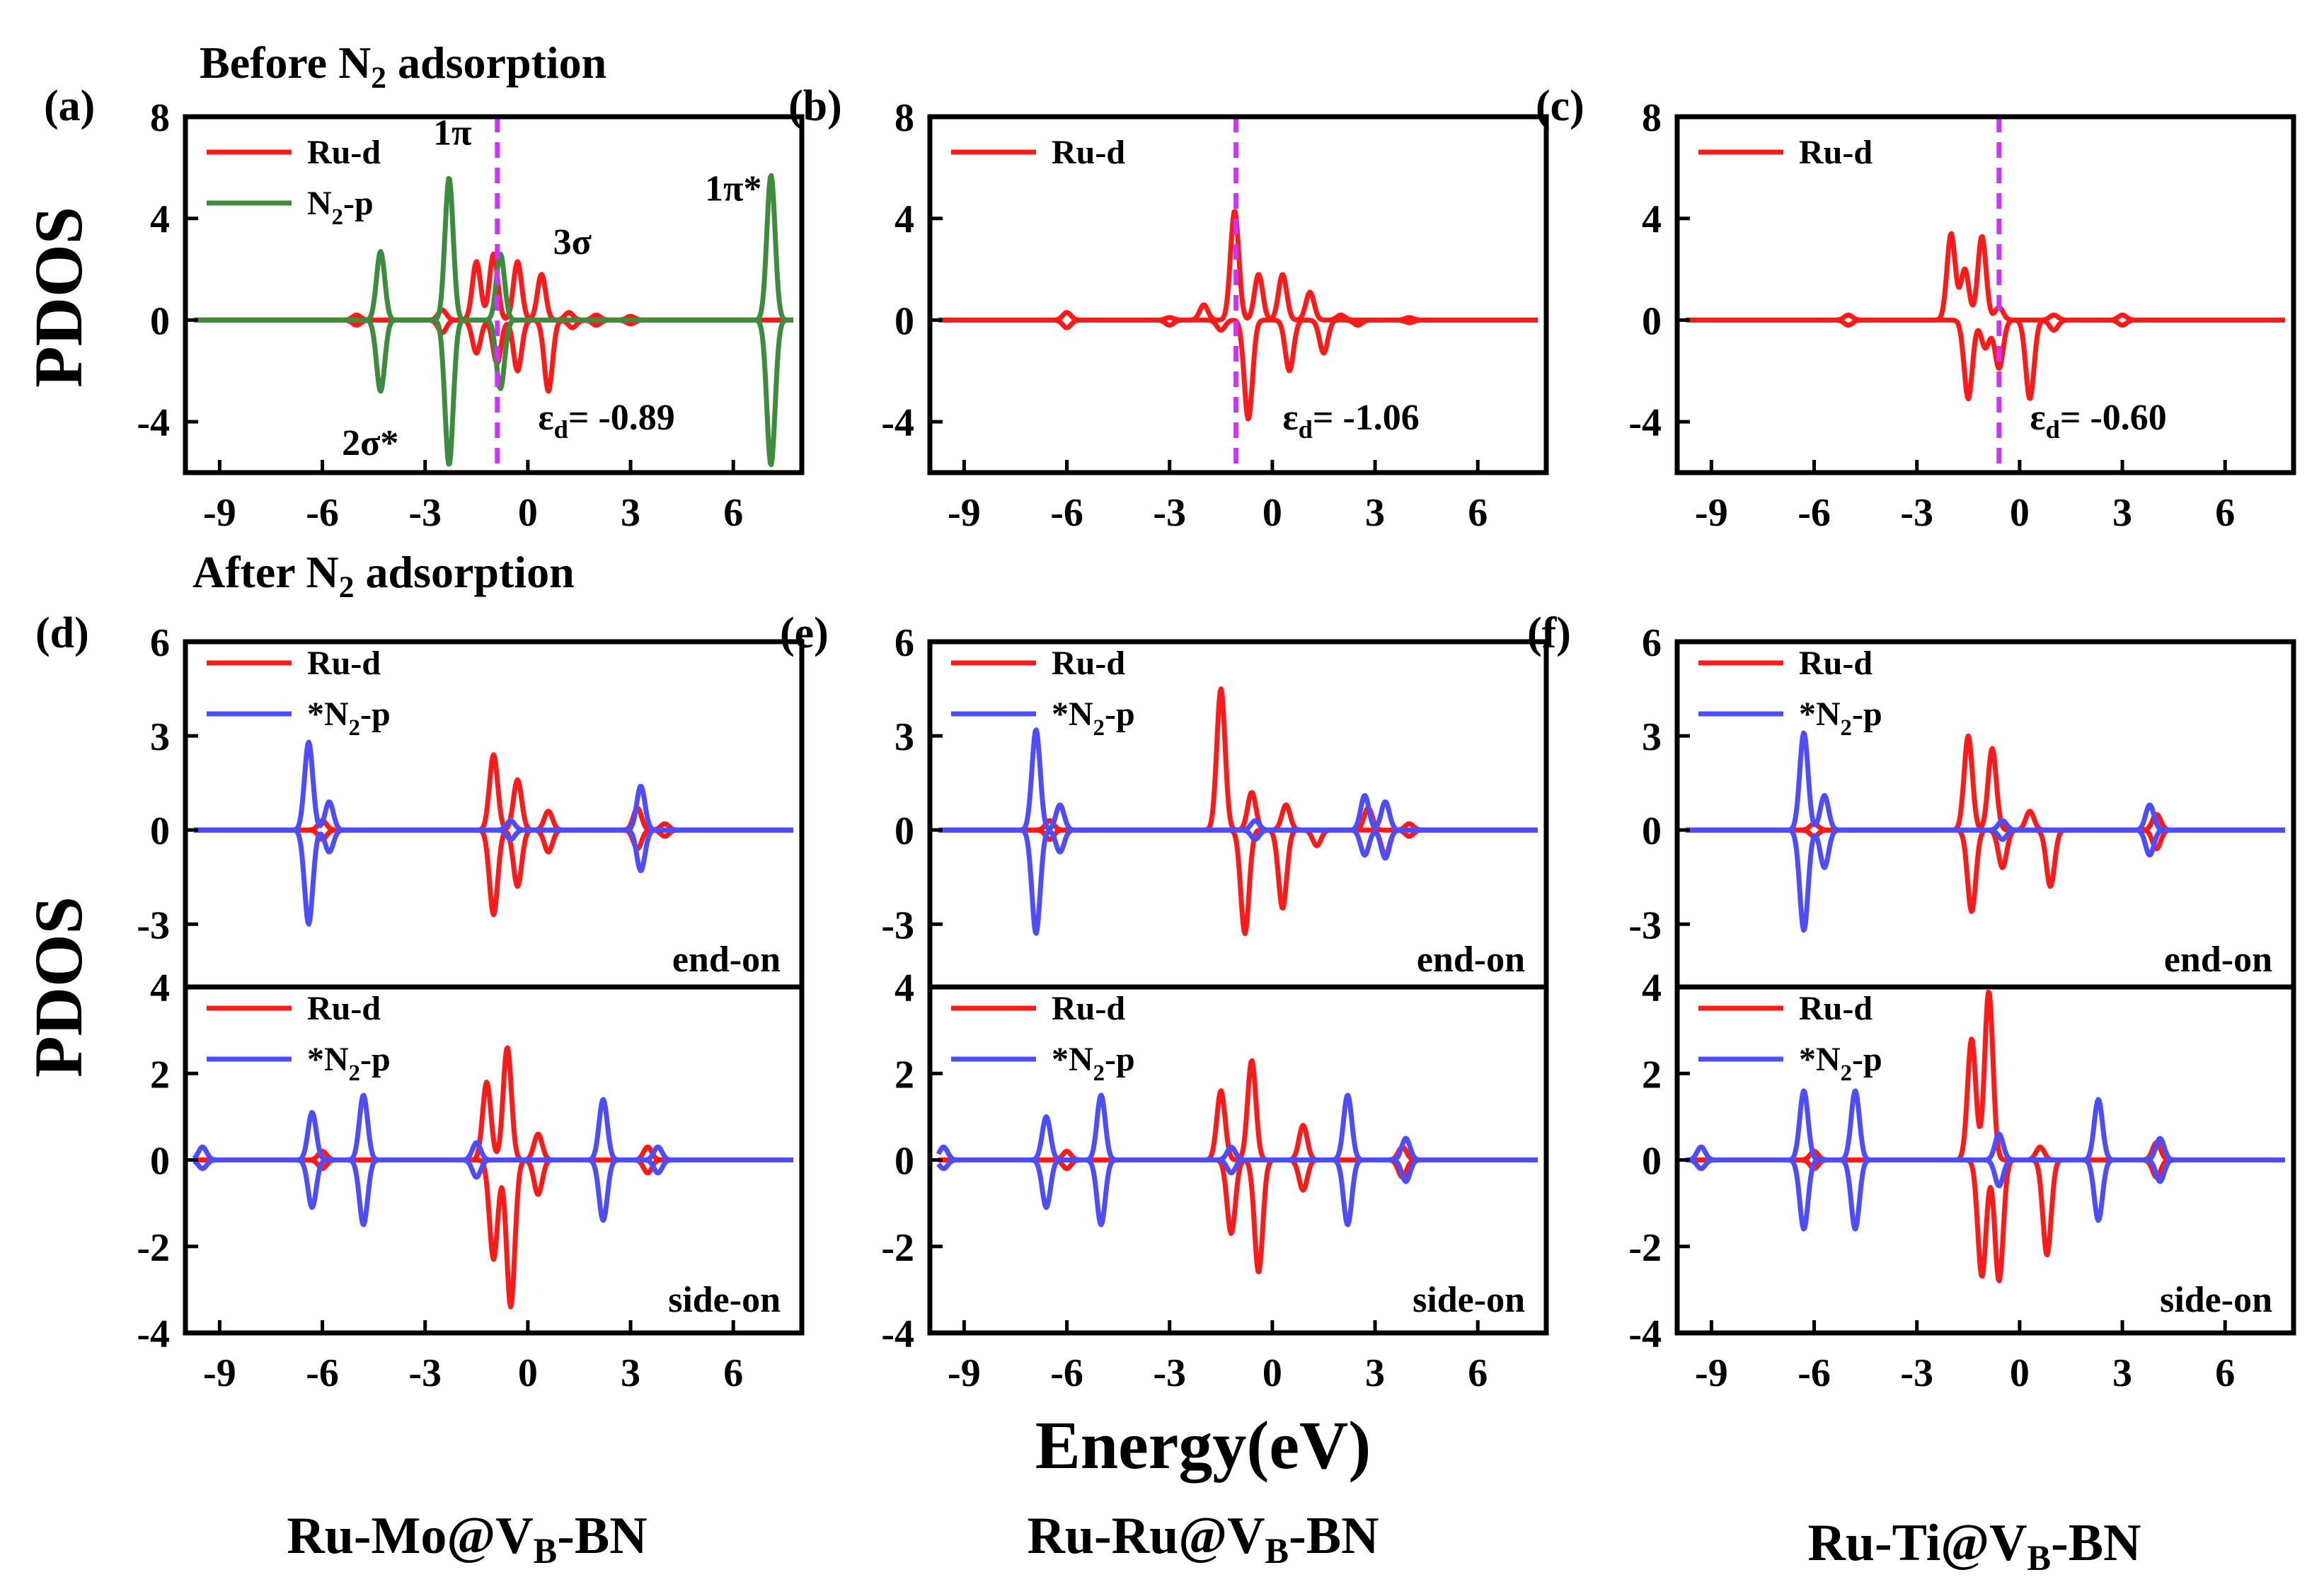  Describe the element at coordinates (403, 66) in the screenshot. I see `section-label-before: Before N2 adsorption` at that location.